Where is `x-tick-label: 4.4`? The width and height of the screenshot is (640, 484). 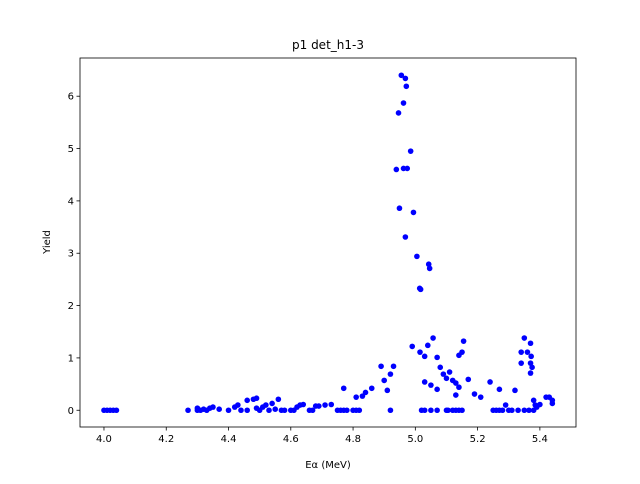 x-tick-label: 4.4 is located at coordinates (229, 439).